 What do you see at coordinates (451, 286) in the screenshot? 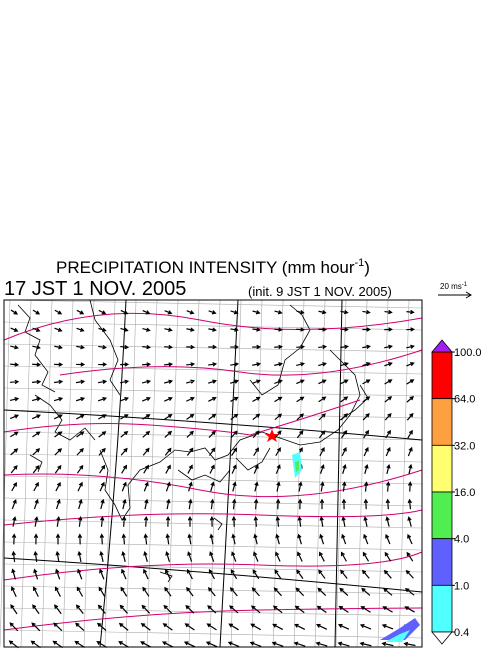
I see `wind-scale-text: 20 ms` at bounding box center [451, 286].